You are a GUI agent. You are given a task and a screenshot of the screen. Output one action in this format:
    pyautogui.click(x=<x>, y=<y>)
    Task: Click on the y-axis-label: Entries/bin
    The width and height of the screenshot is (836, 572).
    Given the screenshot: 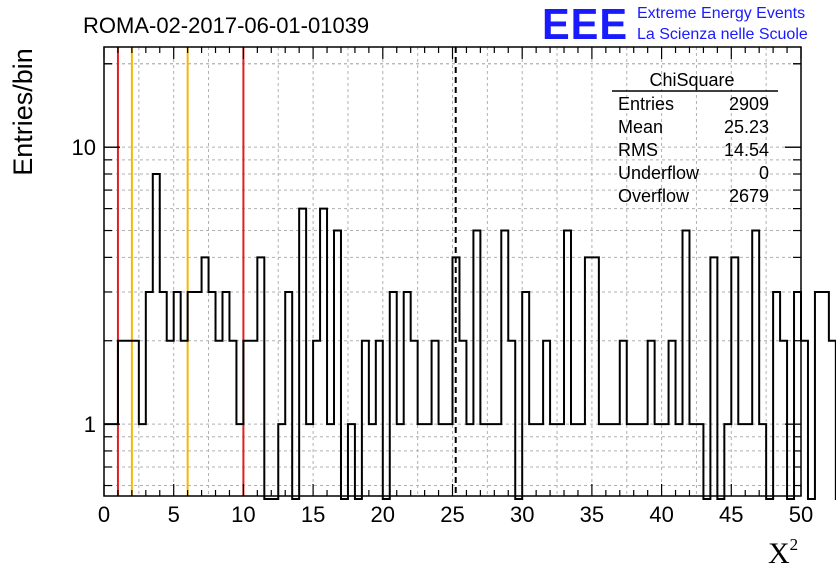 What is the action you would take?
    pyautogui.click(x=23, y=112)
    